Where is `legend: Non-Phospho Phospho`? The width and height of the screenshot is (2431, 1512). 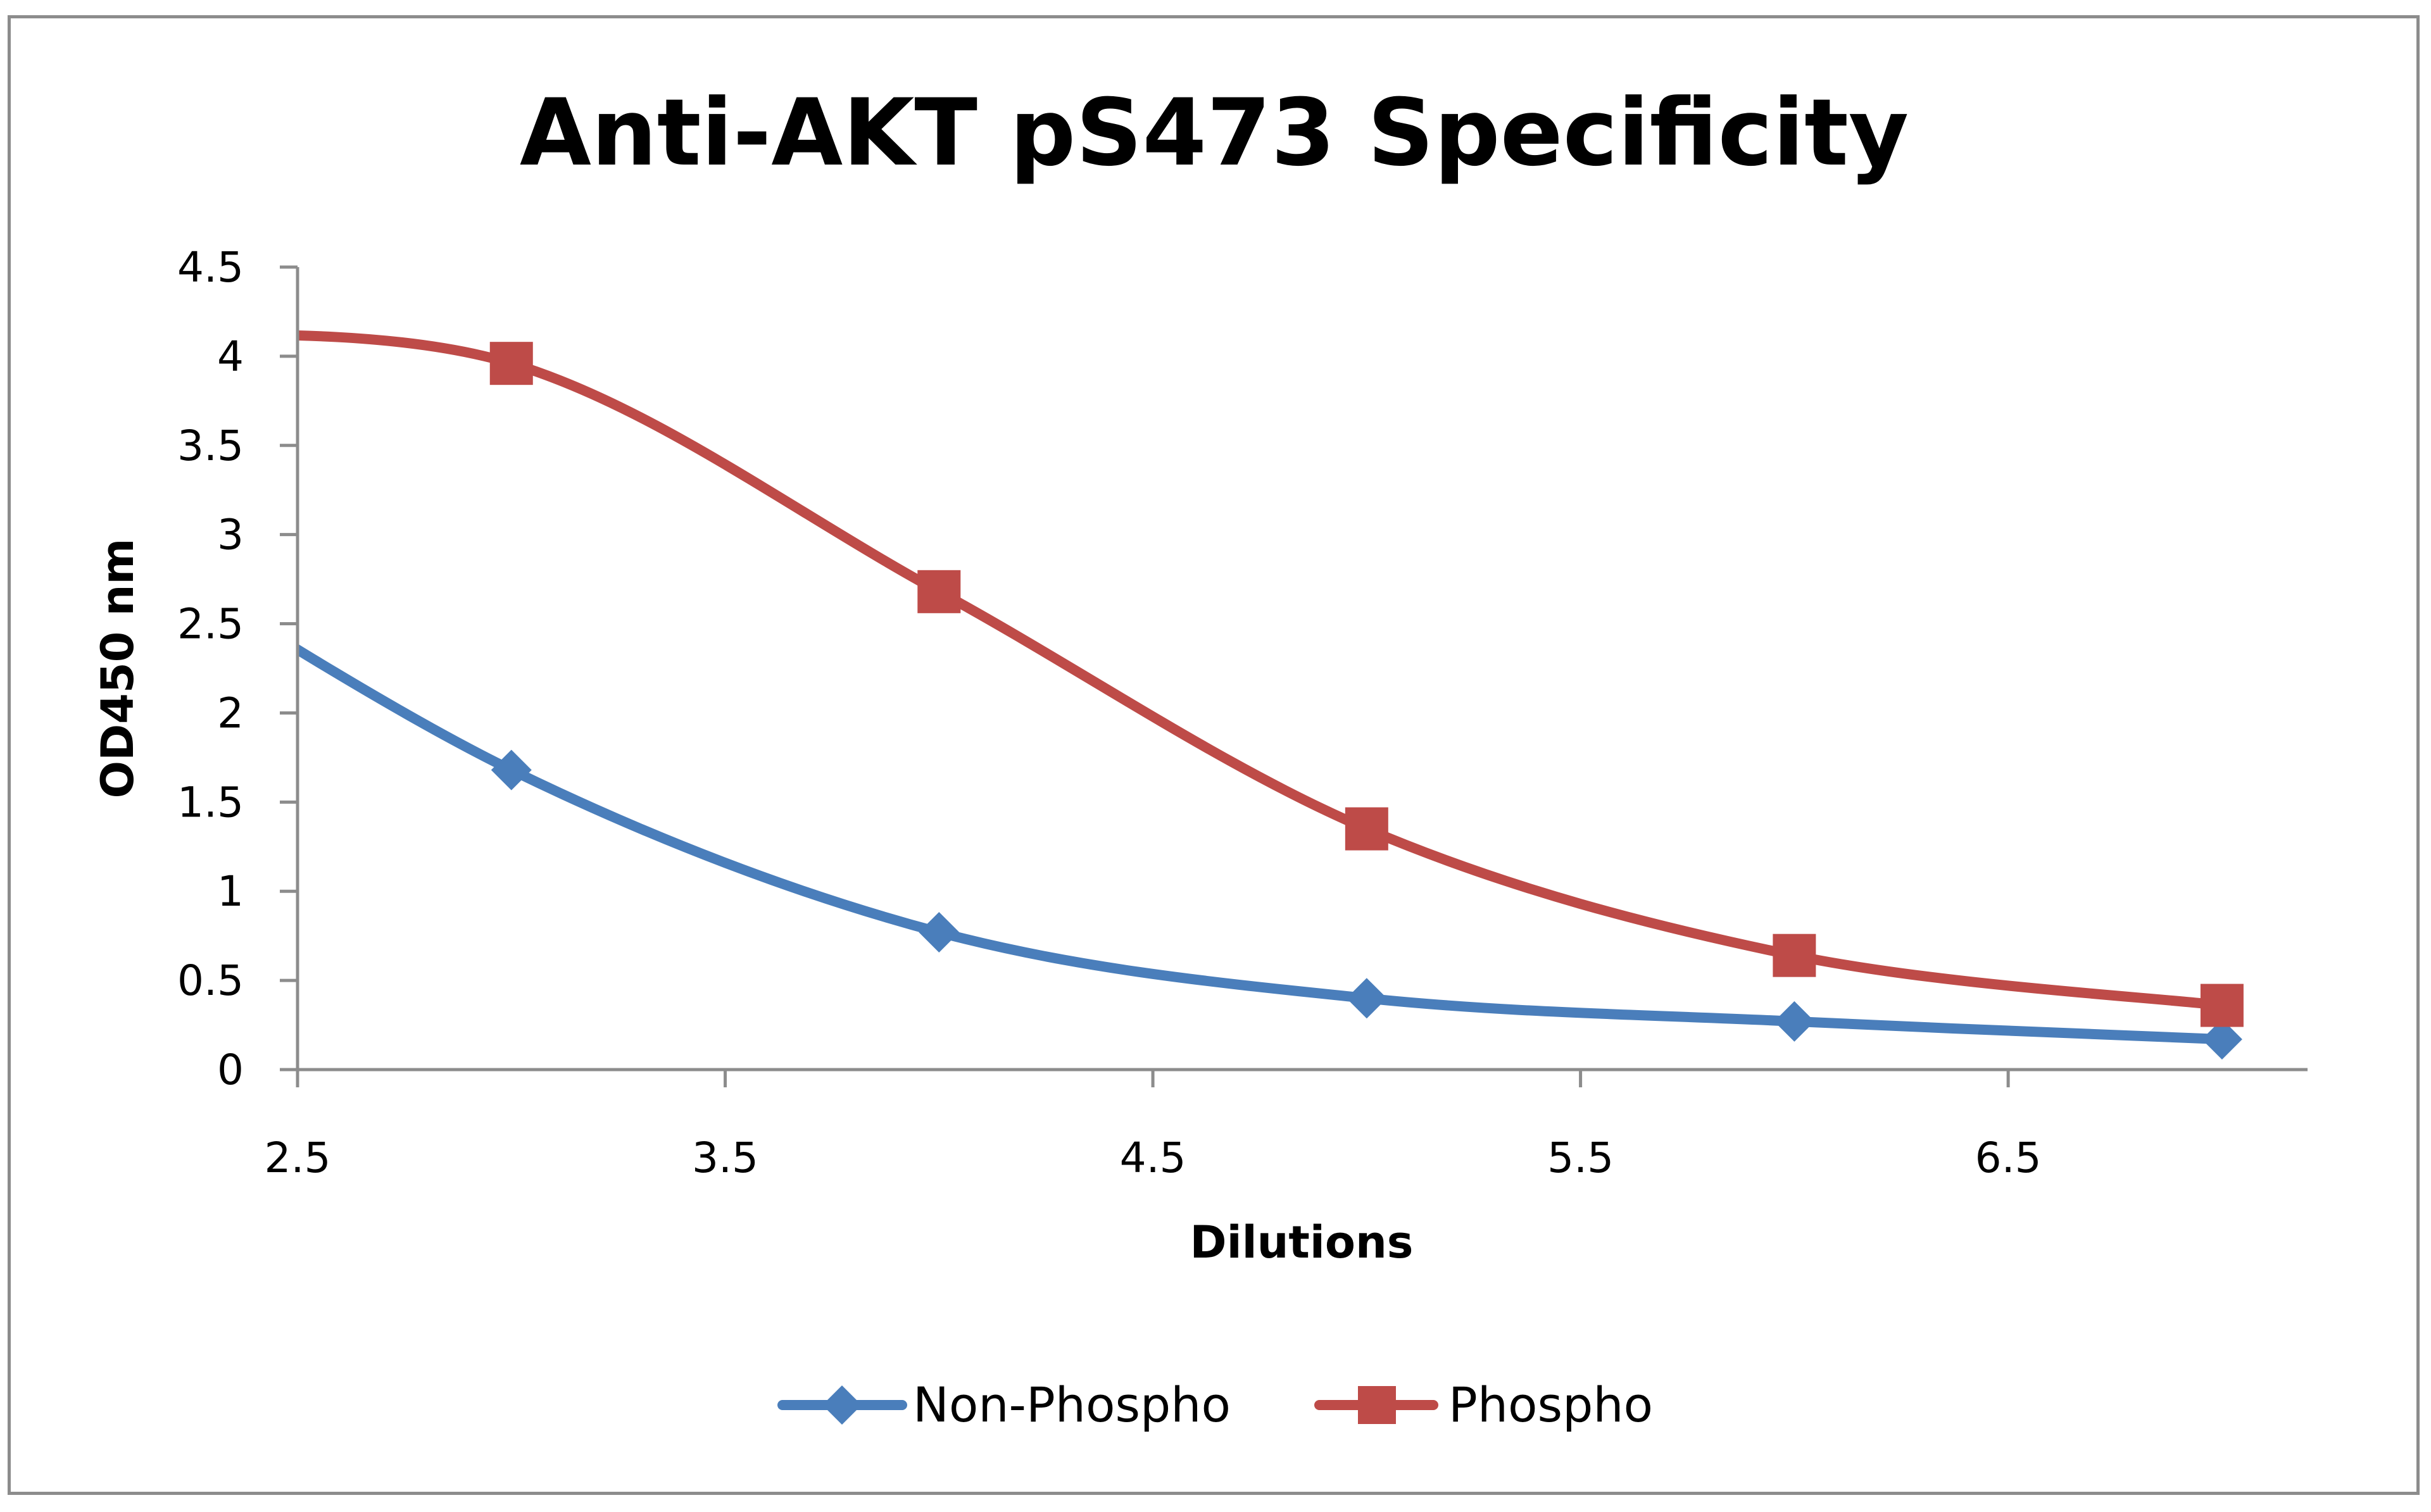 legend: Non-Phospho Phospho is located at coordinates (1215, 1405).